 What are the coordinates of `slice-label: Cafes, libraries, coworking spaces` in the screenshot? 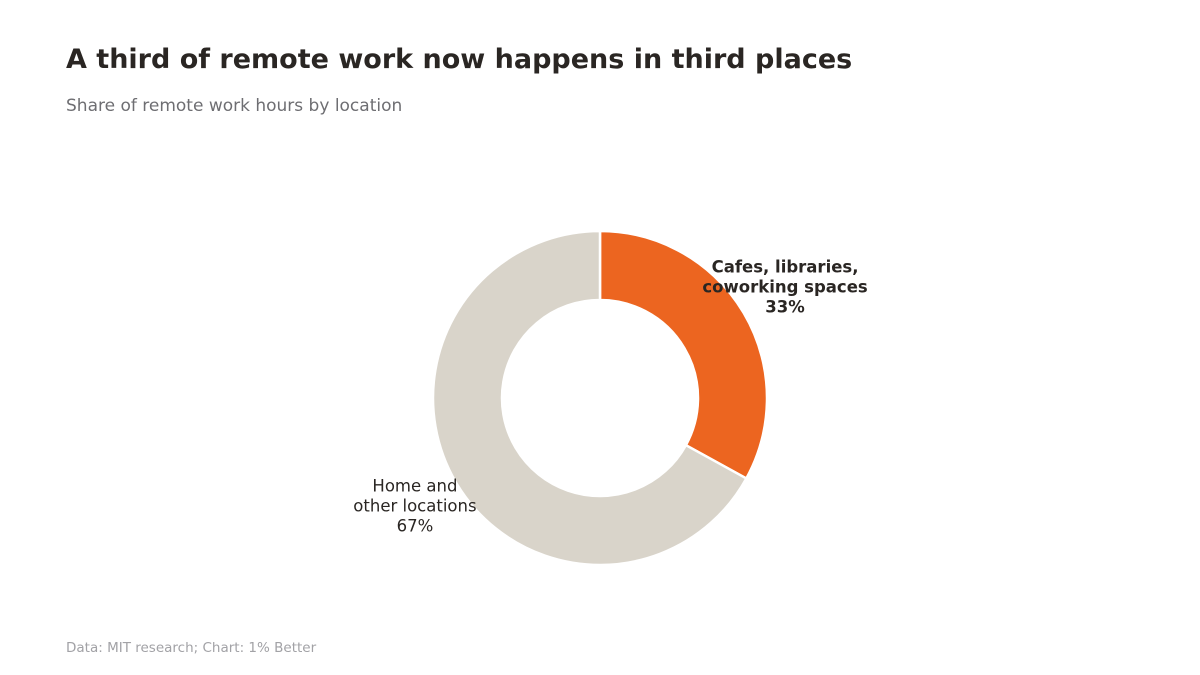 It's located at (785, 277).